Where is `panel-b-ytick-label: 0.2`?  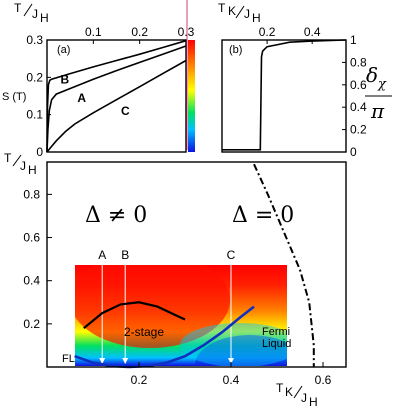 panel-b-ytick-label: 0.2 is located at coordinates (358, 130).